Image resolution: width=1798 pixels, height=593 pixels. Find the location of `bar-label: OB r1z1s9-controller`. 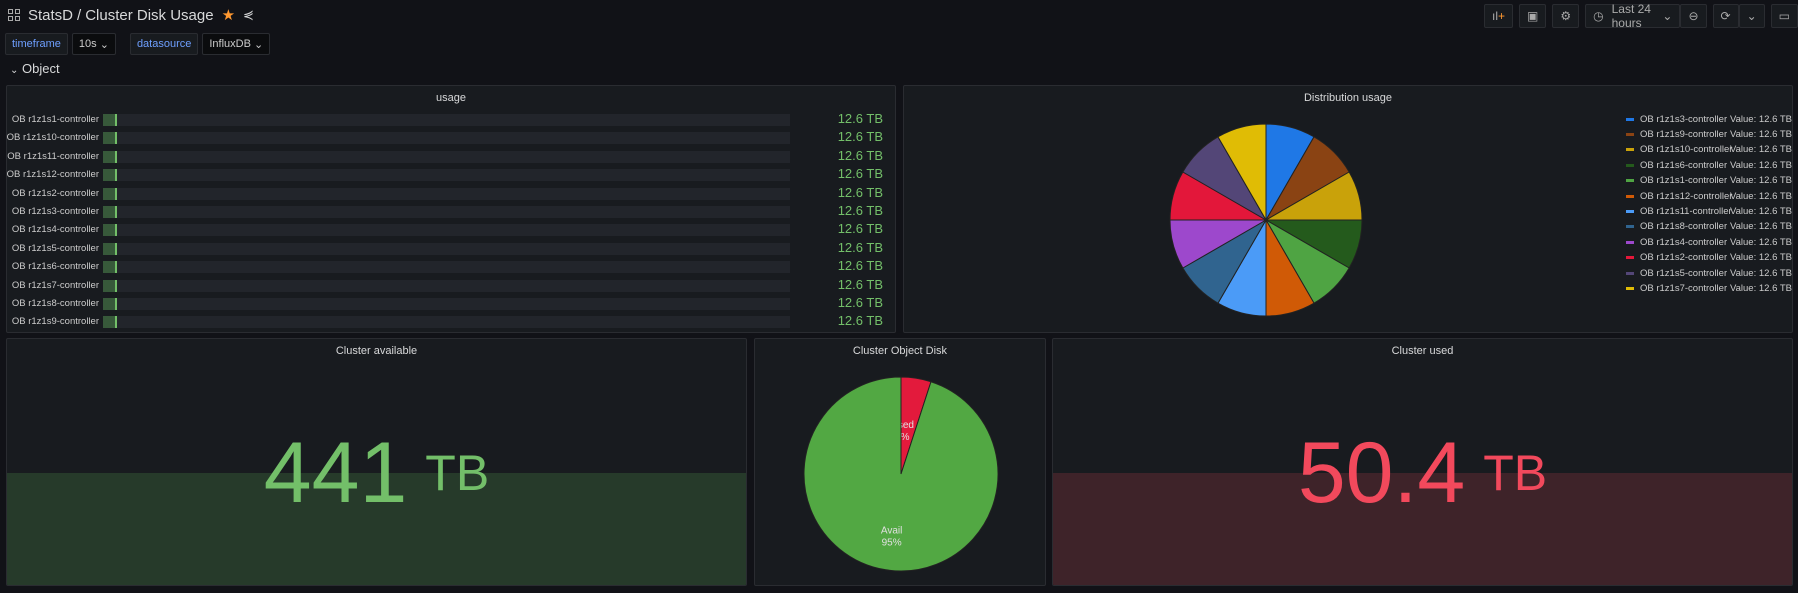

bar-label: OB r1z1s9-controller is located at coordinates (55, 322).